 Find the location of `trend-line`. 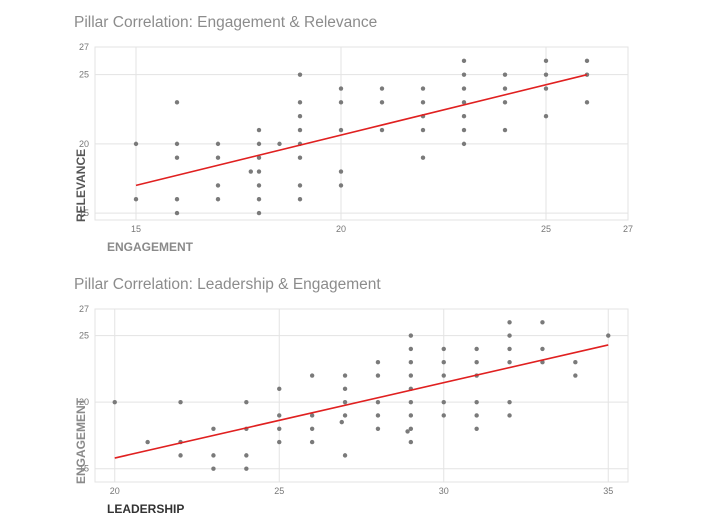

trend-line is located at coordinates (361, 130).